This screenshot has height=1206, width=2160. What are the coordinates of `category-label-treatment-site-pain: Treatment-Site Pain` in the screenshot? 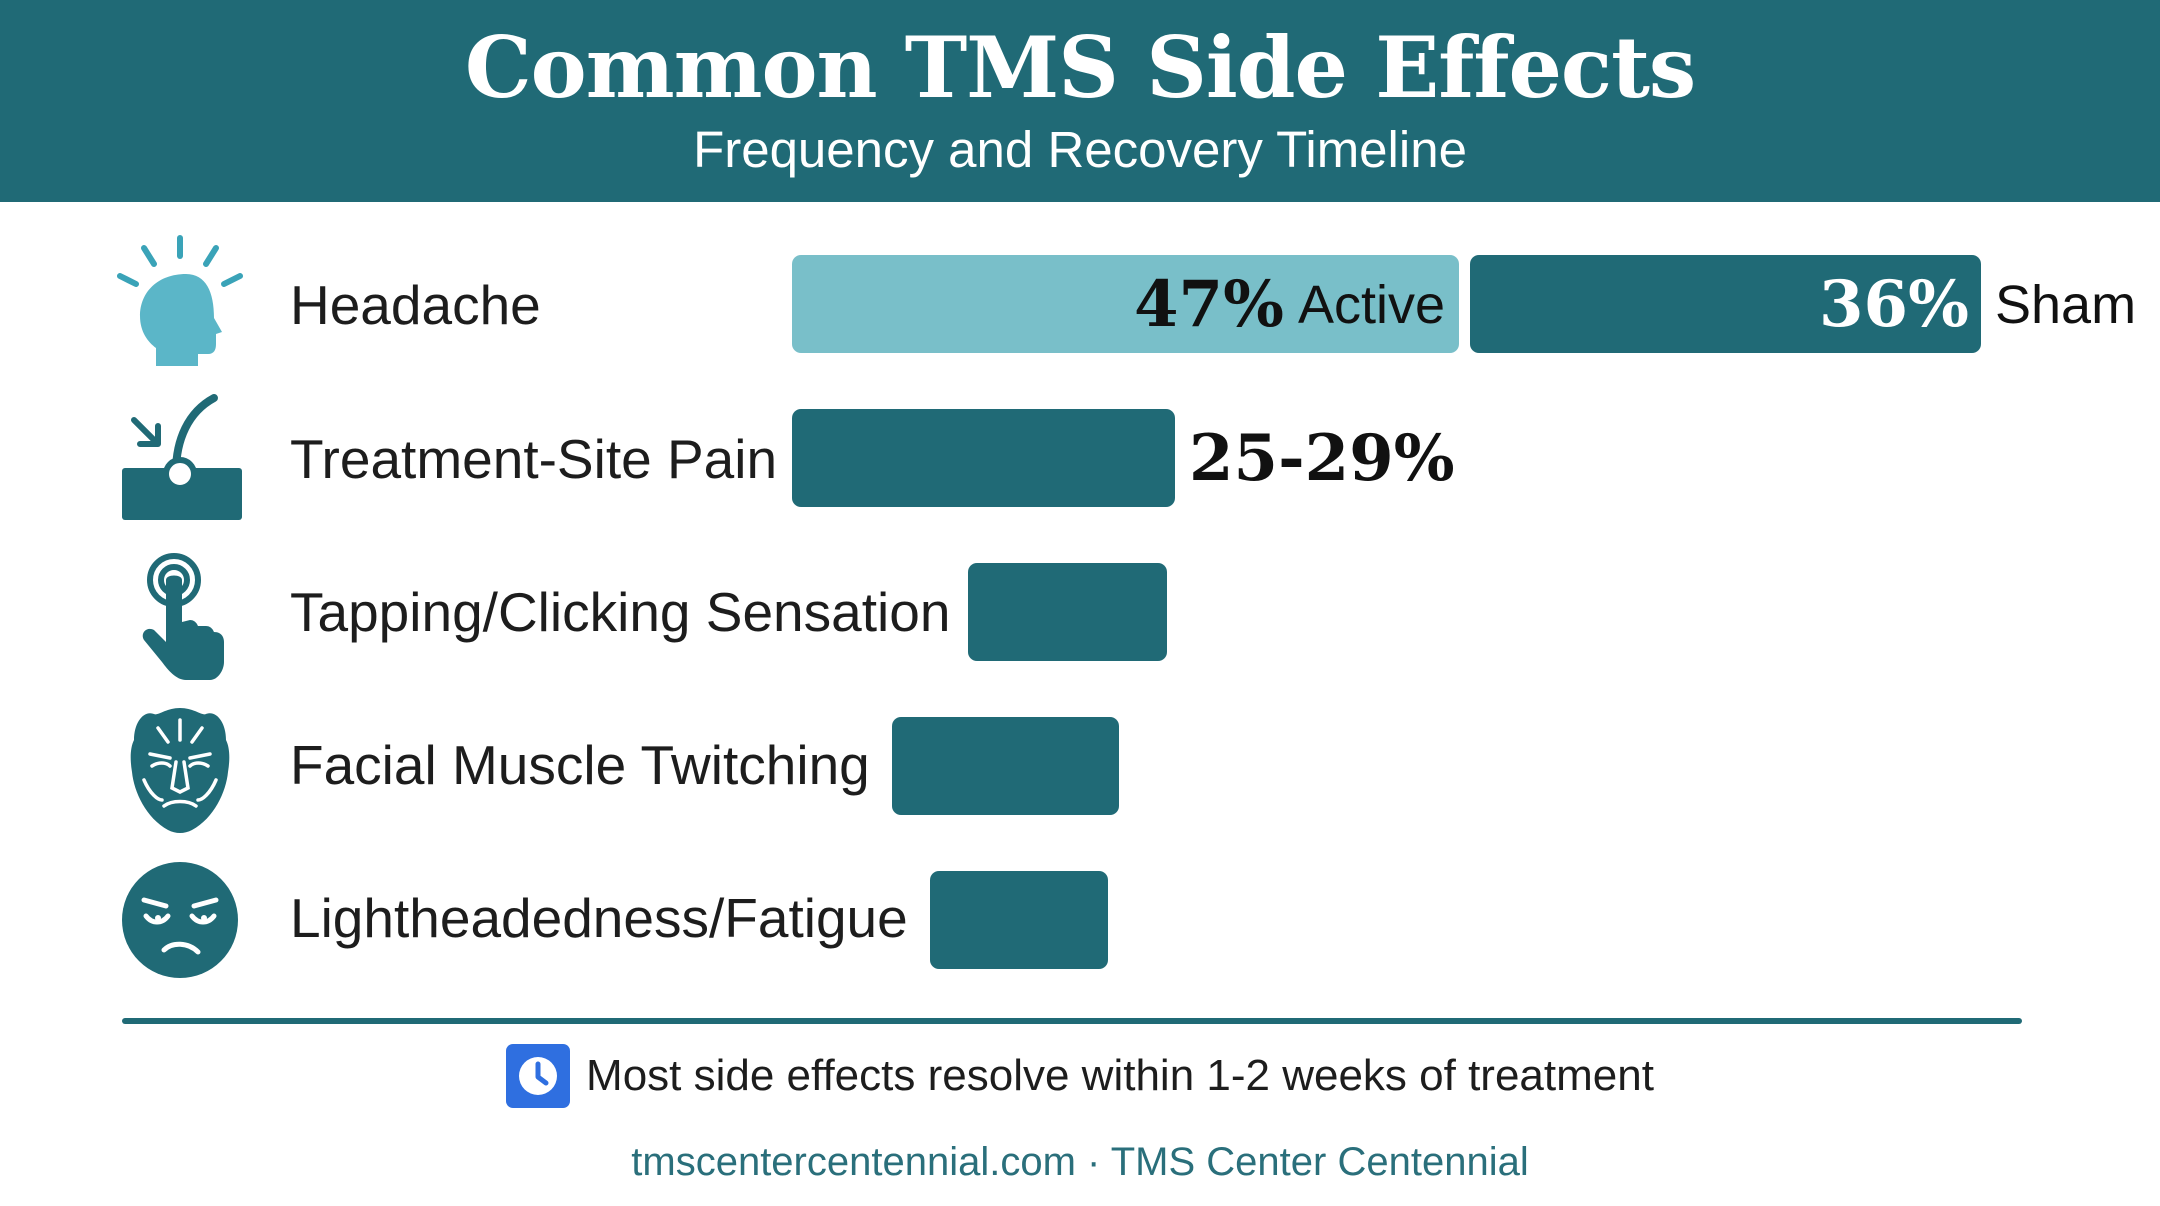 It's located at (534, 459).